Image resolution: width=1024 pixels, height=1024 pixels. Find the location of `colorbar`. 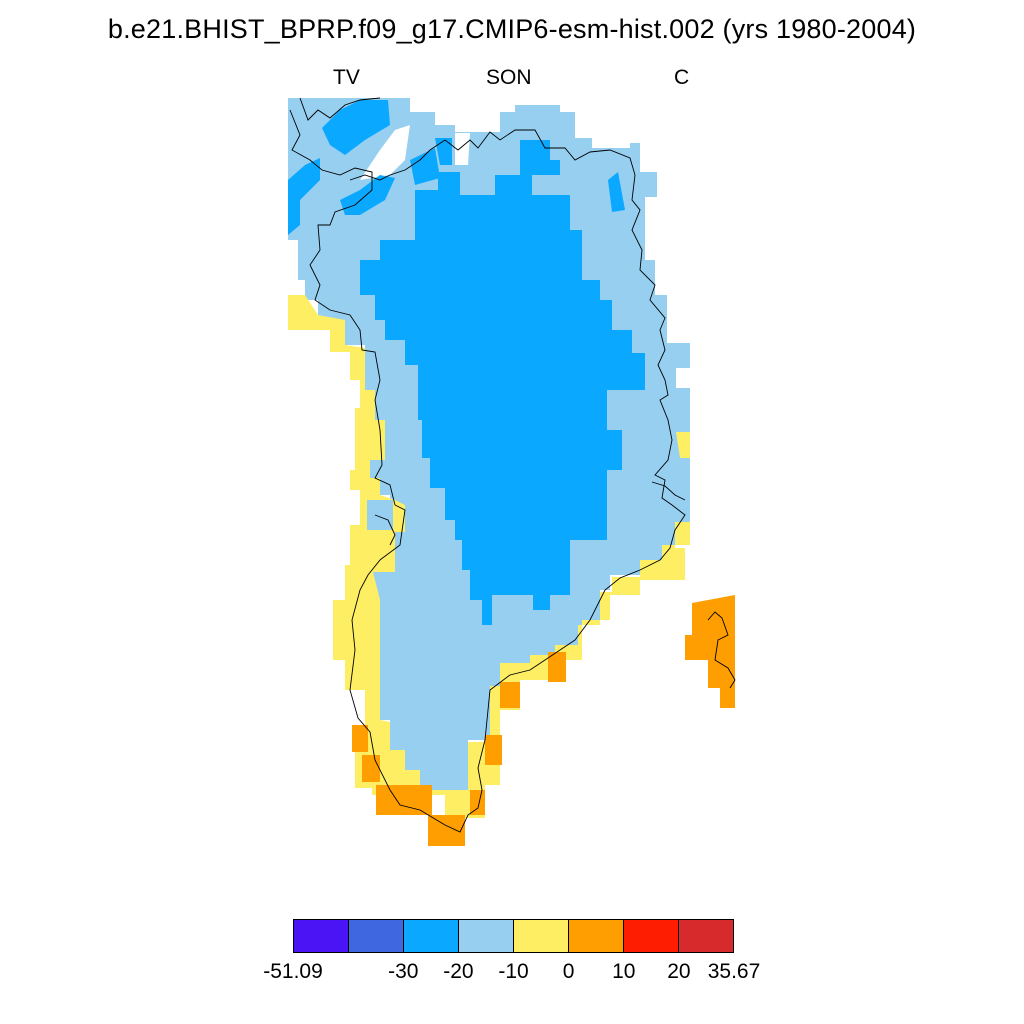

colorbar is located at coordinates (513, 936).